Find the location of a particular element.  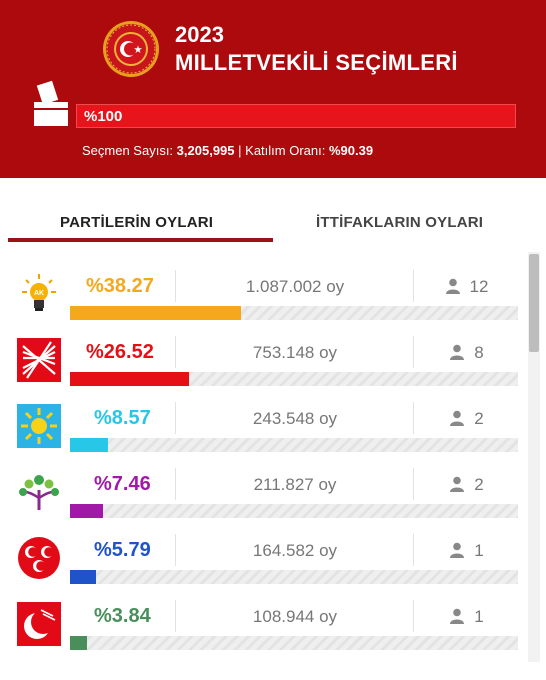

party-row: %5.79 164.582 oy 1 is located at coordinates (264, 567).